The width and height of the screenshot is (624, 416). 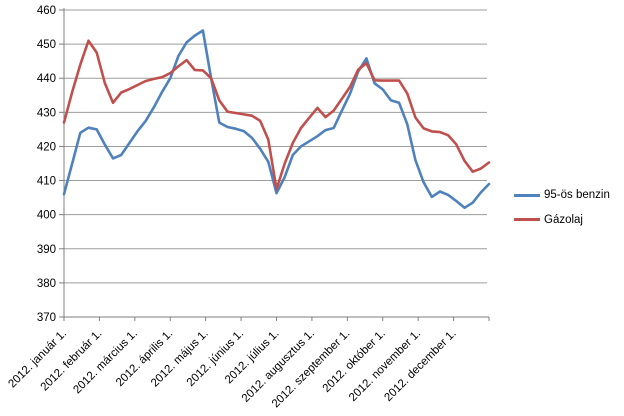 I want to click on y-axis-tick-label: 420, so click(x=46, y=147).